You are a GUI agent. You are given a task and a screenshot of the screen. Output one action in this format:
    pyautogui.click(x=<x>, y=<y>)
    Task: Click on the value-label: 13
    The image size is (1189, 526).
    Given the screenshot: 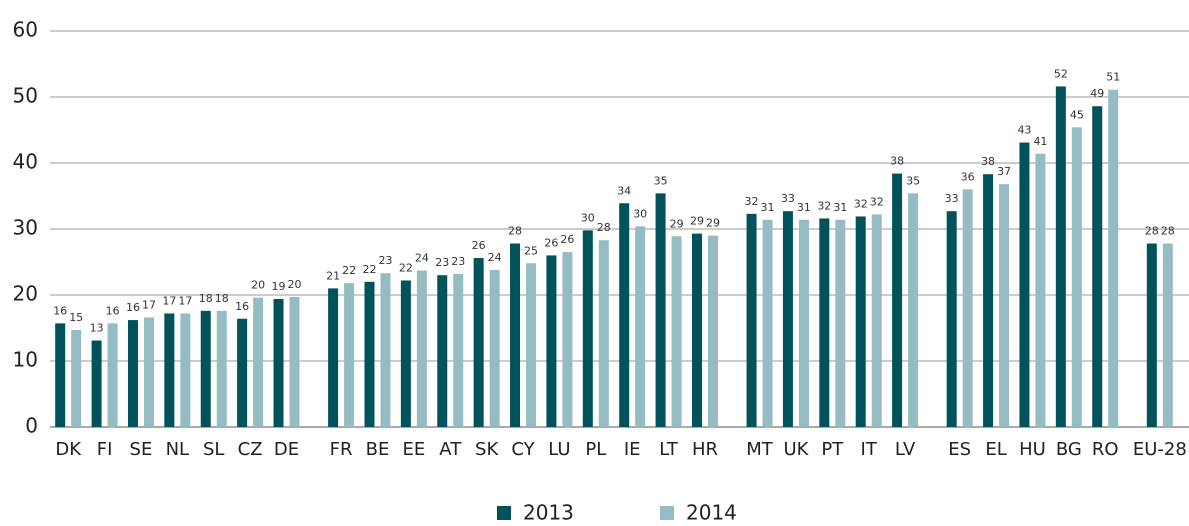 What is the action you would take?
    pyautogui.click(x=97, y=328)
    